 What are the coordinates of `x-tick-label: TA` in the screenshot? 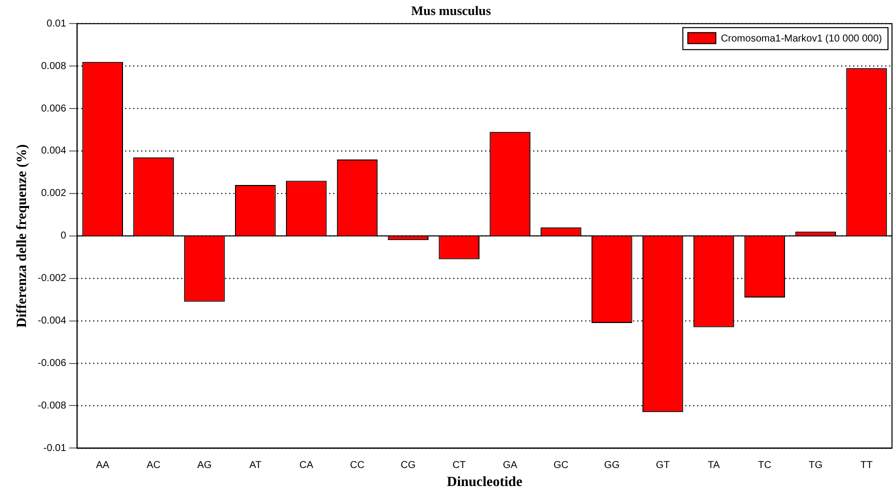 It's located at (714, 465).